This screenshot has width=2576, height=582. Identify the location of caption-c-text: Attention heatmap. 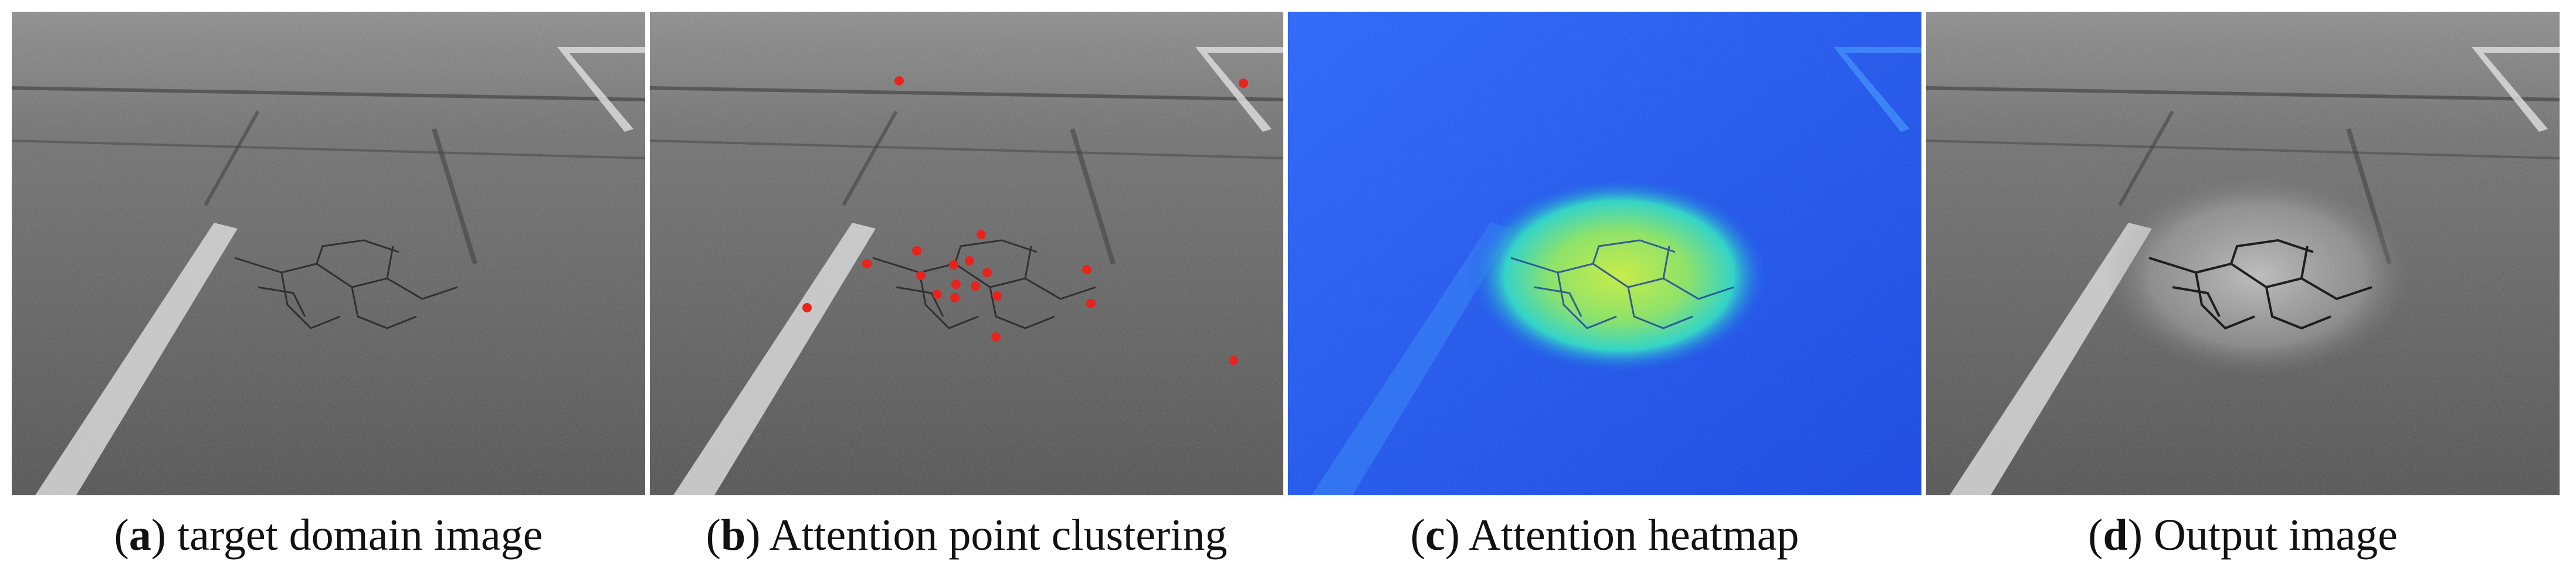
(1633, 535).